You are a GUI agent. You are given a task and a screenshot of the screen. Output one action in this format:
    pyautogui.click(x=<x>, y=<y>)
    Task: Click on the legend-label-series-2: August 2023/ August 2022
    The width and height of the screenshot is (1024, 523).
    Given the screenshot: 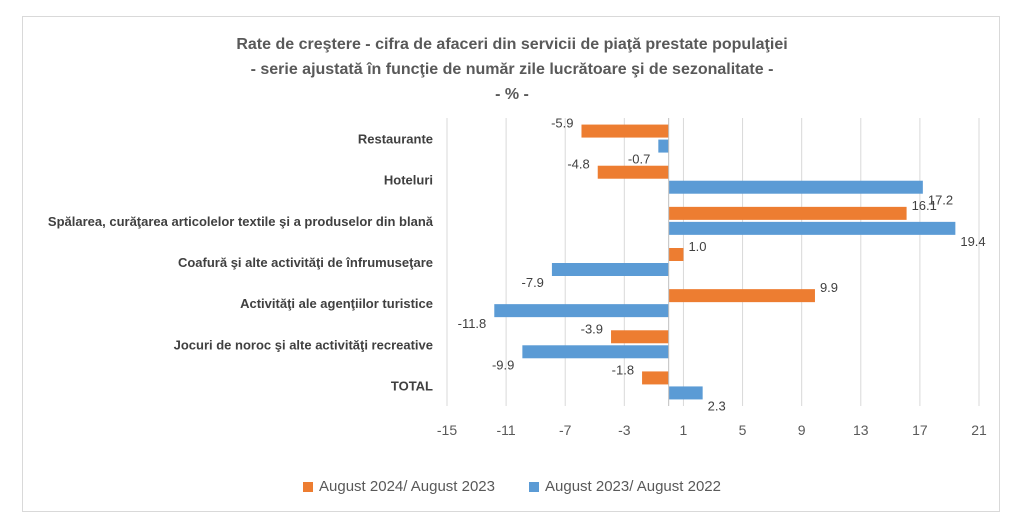 What is the action you would take?
    pyautogui.click(x=633, y=486)
    